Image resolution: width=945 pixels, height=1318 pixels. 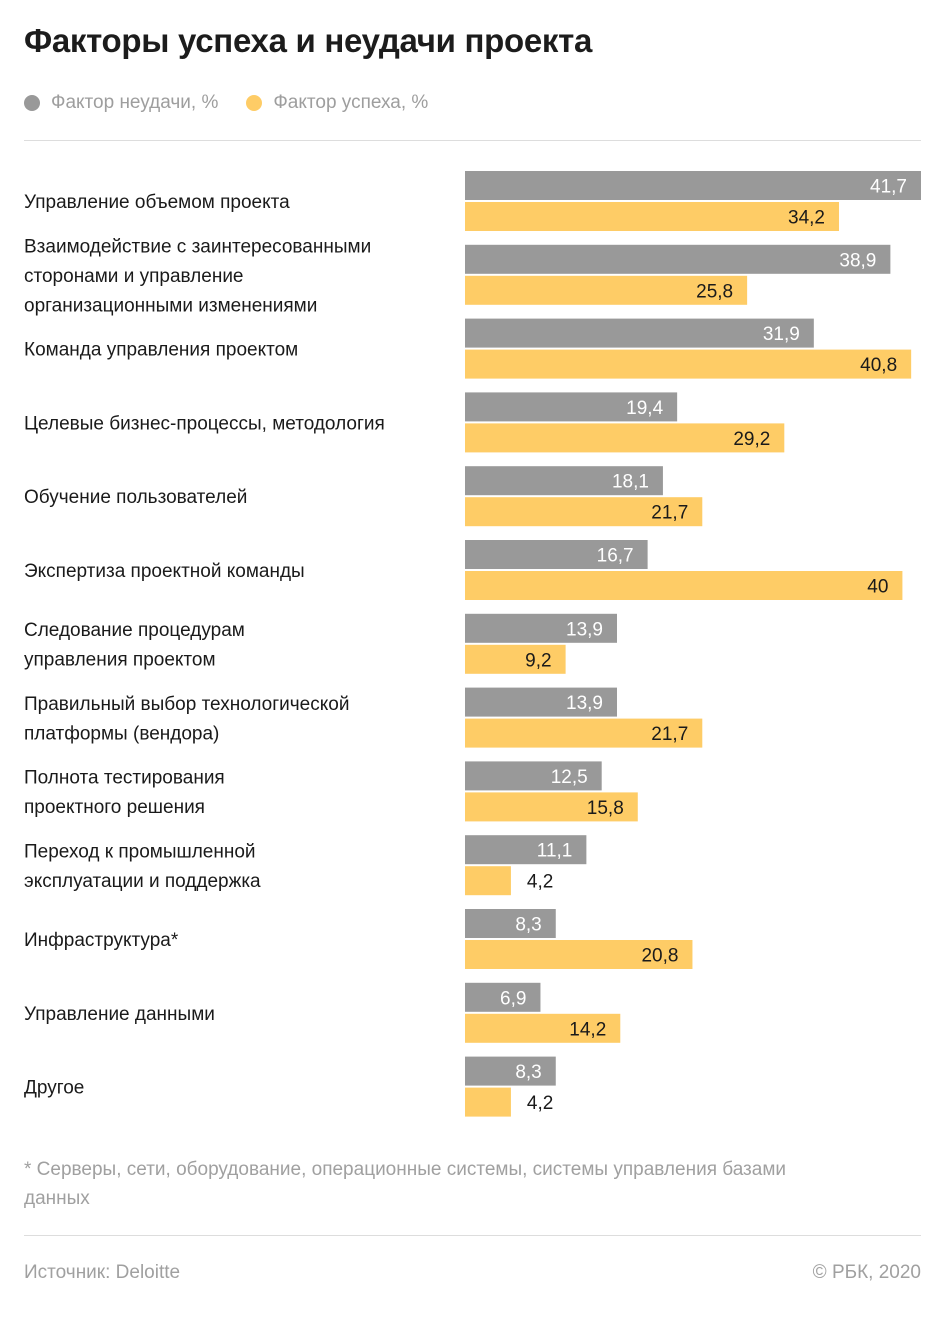 I want to click on legend: Фактор неудачи, % Фактор успеха, %, so click(x=240, y=103).